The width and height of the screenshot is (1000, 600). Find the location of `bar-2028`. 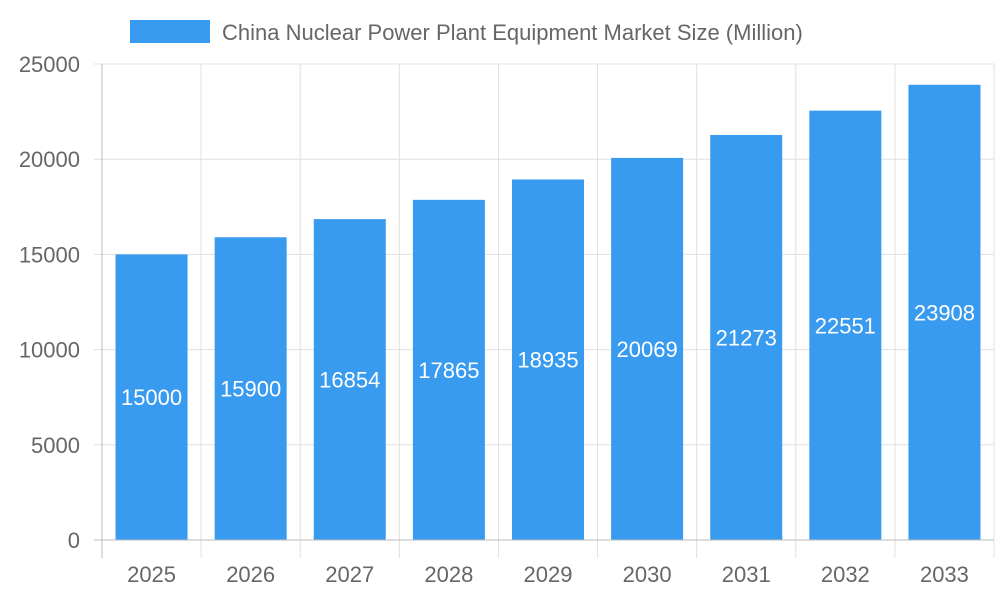

bar-2028 is located at coordinates (448, 369).